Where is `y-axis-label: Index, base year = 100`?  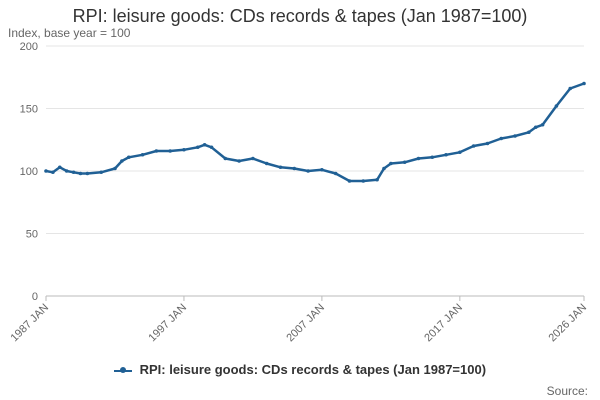
y-axis-label: Index, base year = 100 is located at coordinates (69, 33).